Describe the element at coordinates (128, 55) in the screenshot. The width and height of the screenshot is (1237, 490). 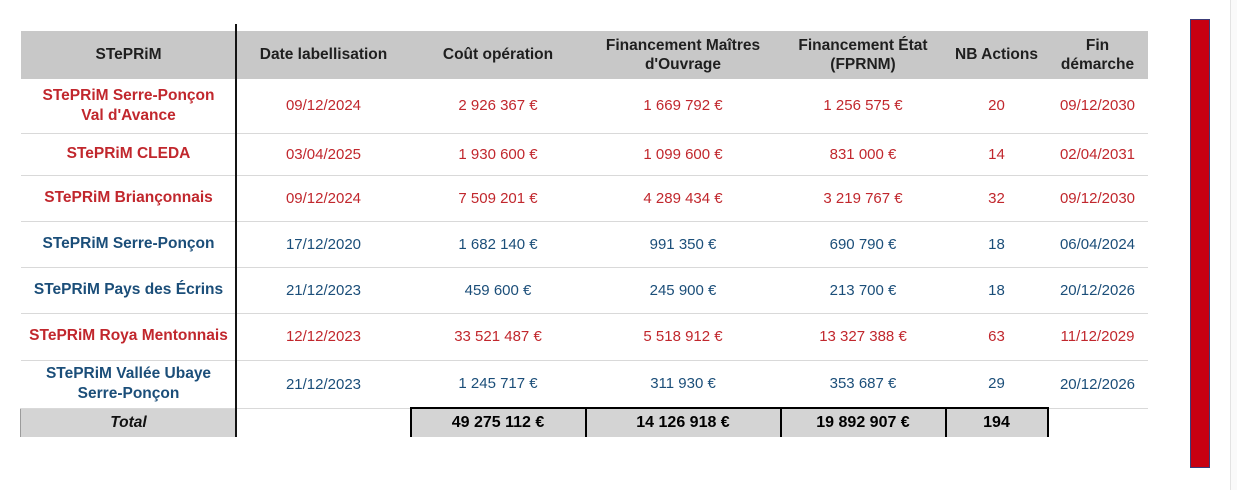
I see `column-header-steprim: STePRiM` at that location.